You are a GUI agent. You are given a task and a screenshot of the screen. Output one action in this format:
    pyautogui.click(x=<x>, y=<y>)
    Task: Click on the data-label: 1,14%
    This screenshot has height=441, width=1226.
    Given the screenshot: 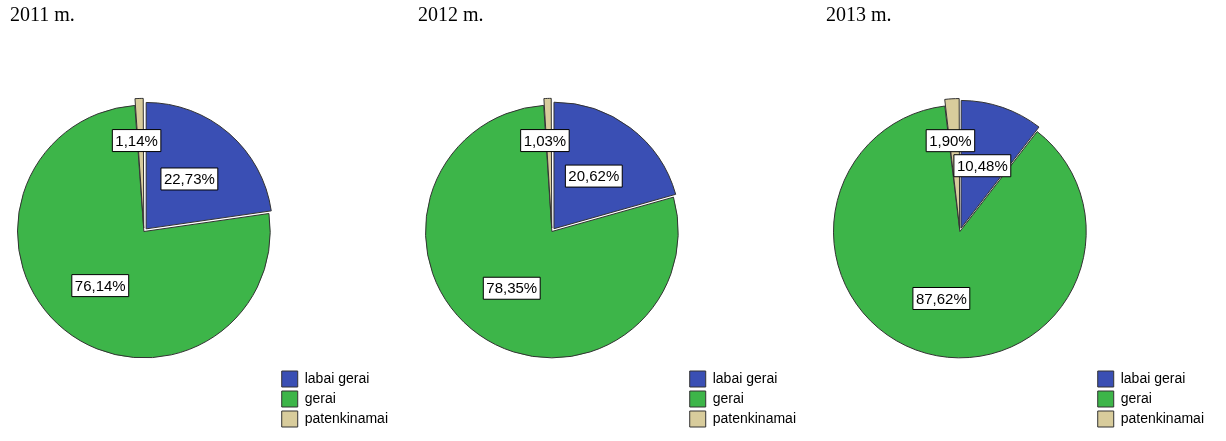 What is the action you would take?
    pyautogui.click(x=136, y=140)
    